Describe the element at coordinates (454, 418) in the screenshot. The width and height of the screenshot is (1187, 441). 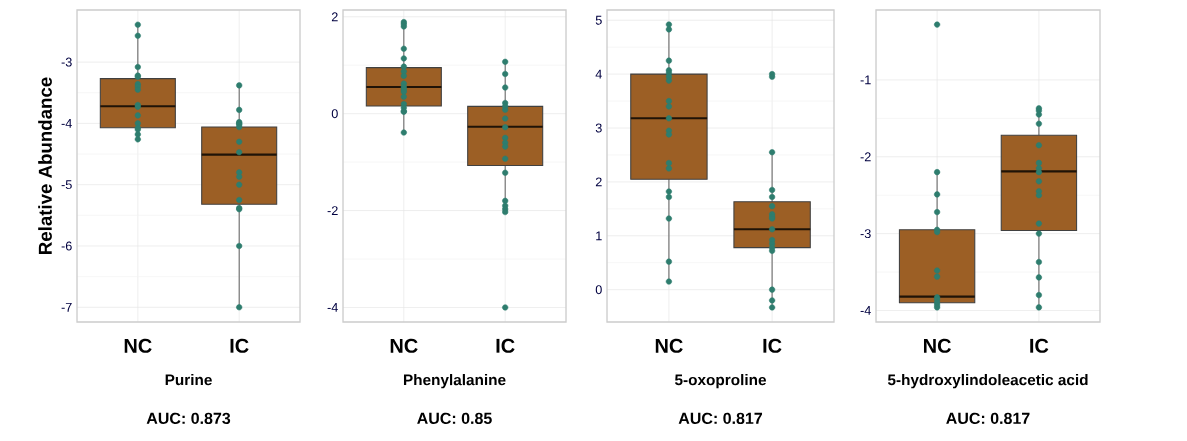
I see `text: AUC: 0.85` at that location.